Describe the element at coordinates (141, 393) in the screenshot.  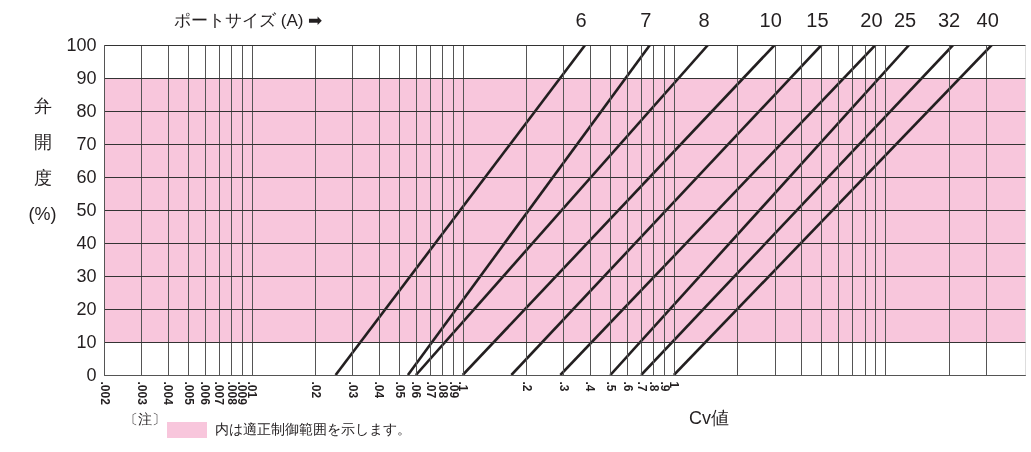
I see `x-tick-label: .003` at that location.